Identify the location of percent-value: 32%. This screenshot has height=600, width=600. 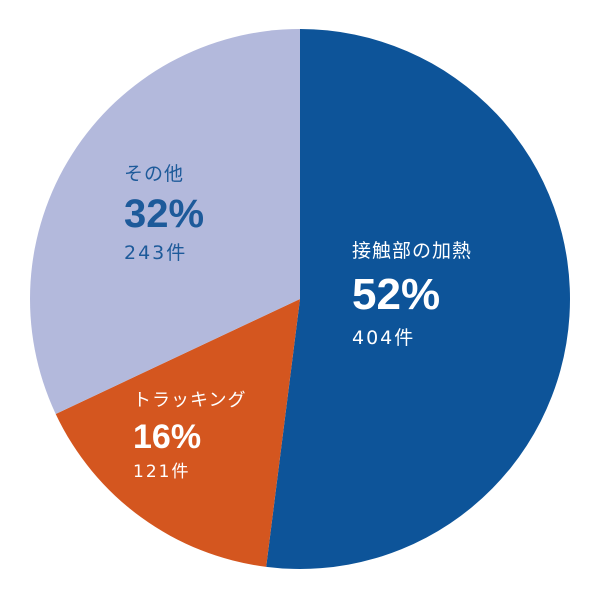
(164, 214).